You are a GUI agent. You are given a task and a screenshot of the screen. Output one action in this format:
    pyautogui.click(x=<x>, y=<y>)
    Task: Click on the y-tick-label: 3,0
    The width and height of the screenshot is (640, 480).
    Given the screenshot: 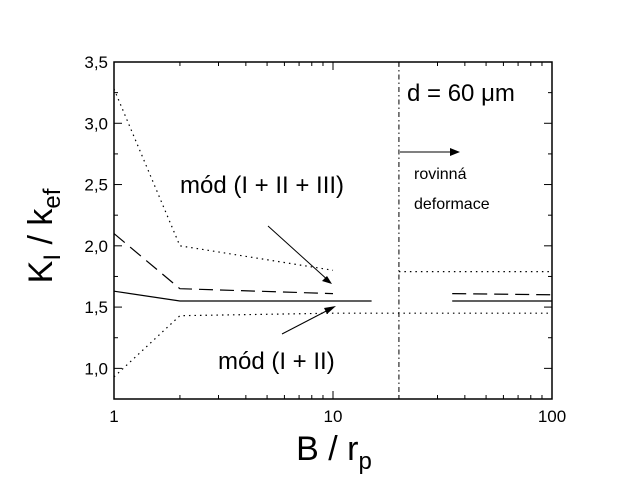 What is the action you would take?
    pyautogui.click(x=96, y=123)
    